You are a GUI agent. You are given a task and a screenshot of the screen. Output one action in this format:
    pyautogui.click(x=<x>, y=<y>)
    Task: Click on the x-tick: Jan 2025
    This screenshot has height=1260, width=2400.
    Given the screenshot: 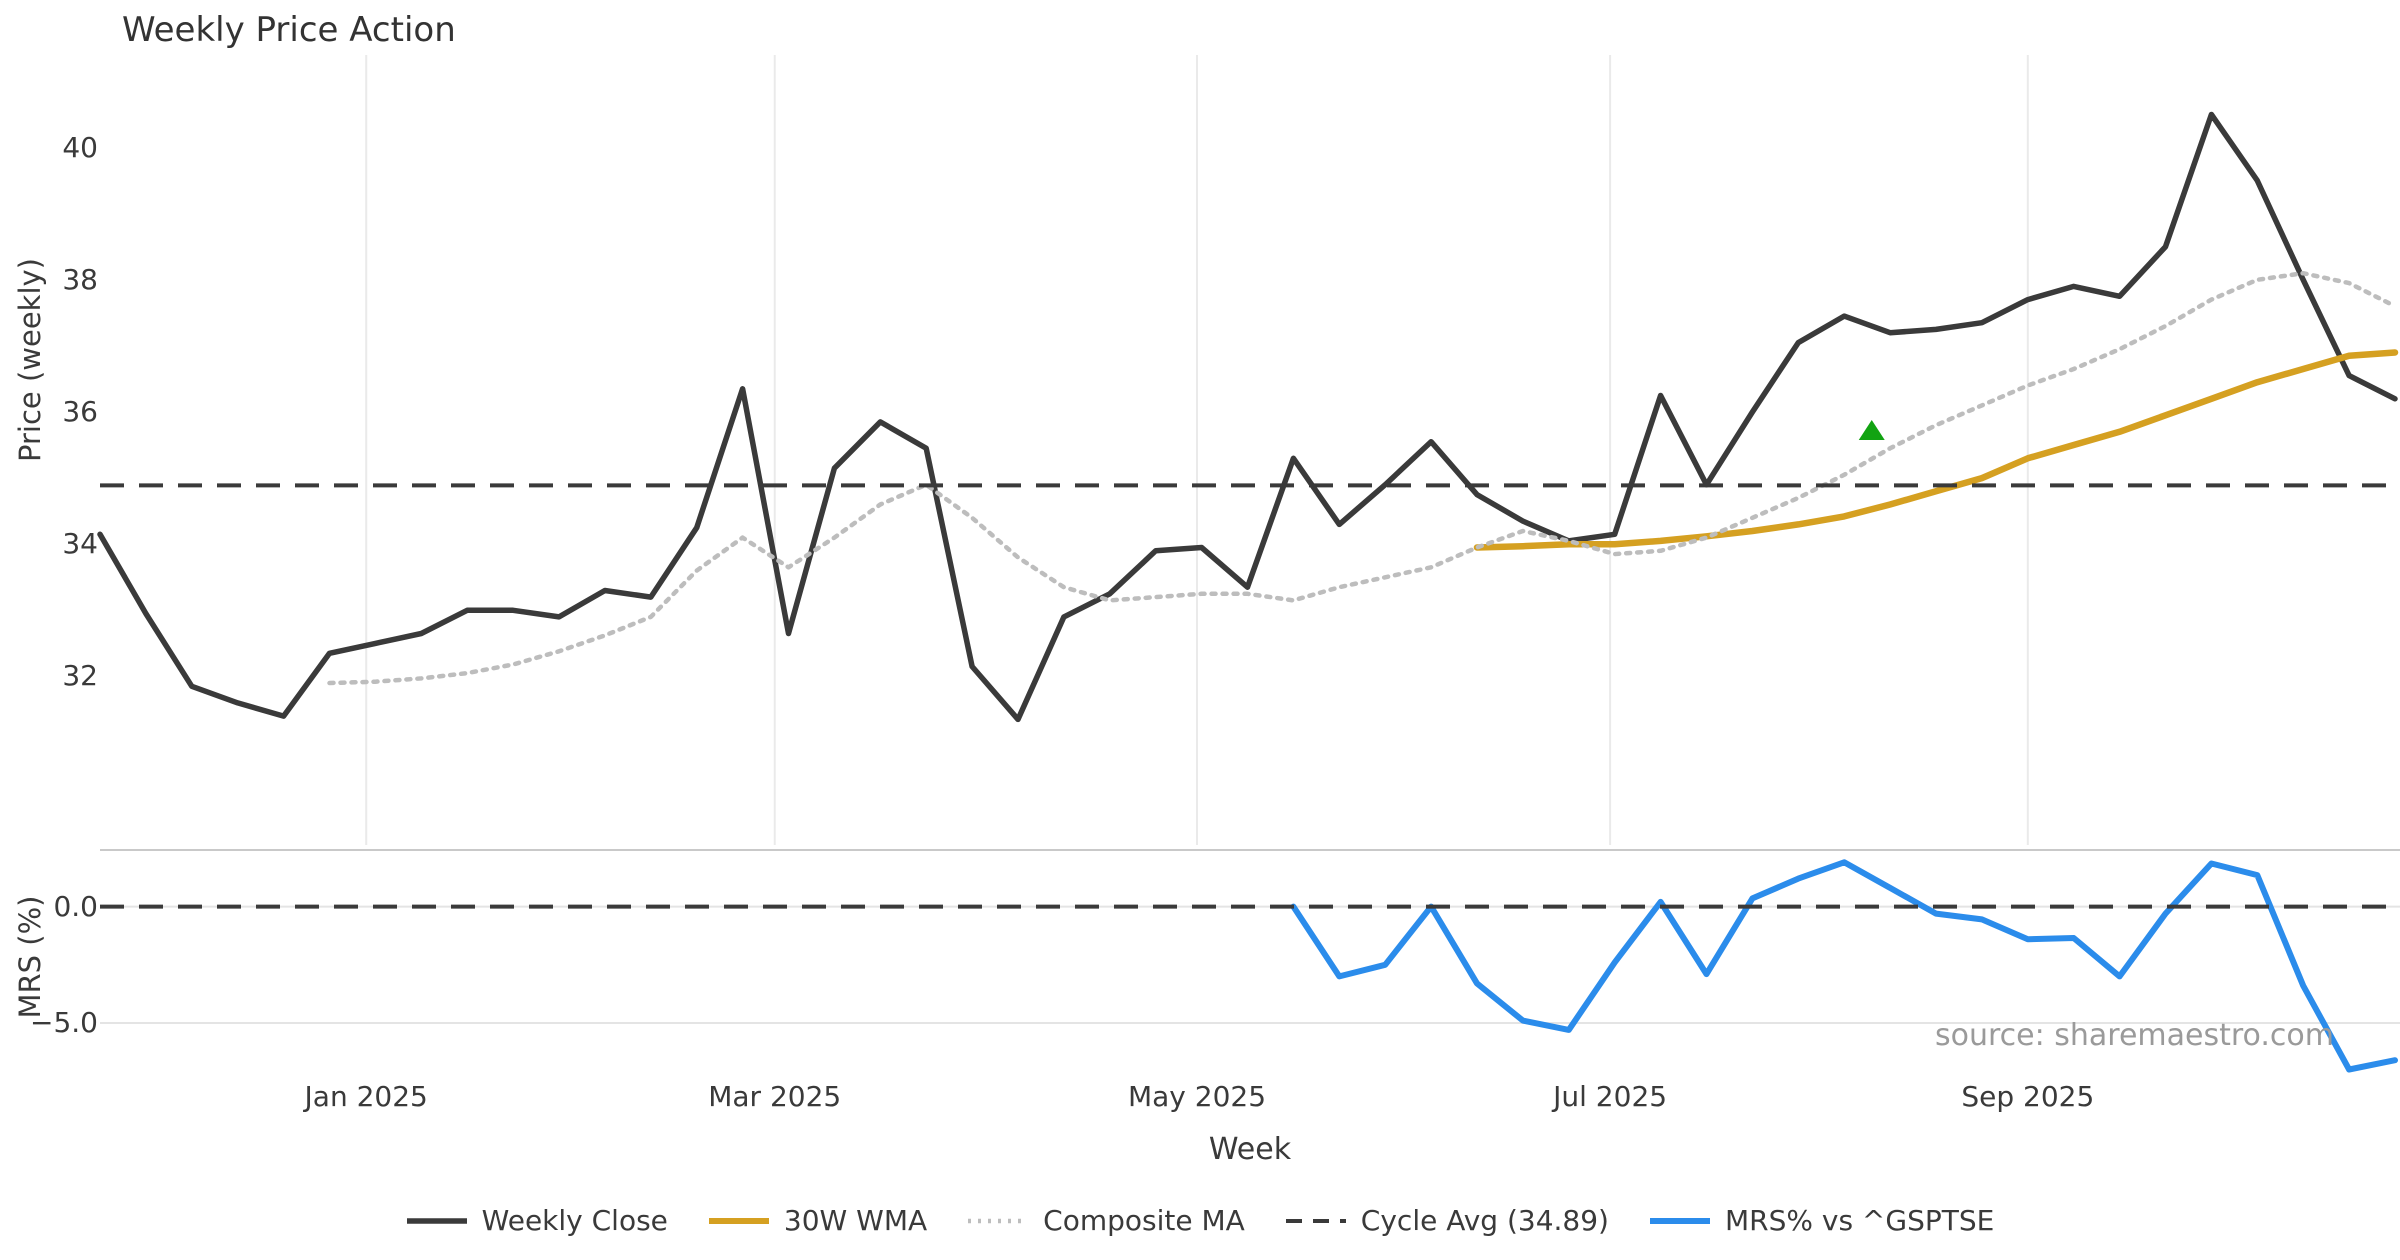 What is the action you would take?
    pyautogui.click(x=366, y=1096)
    